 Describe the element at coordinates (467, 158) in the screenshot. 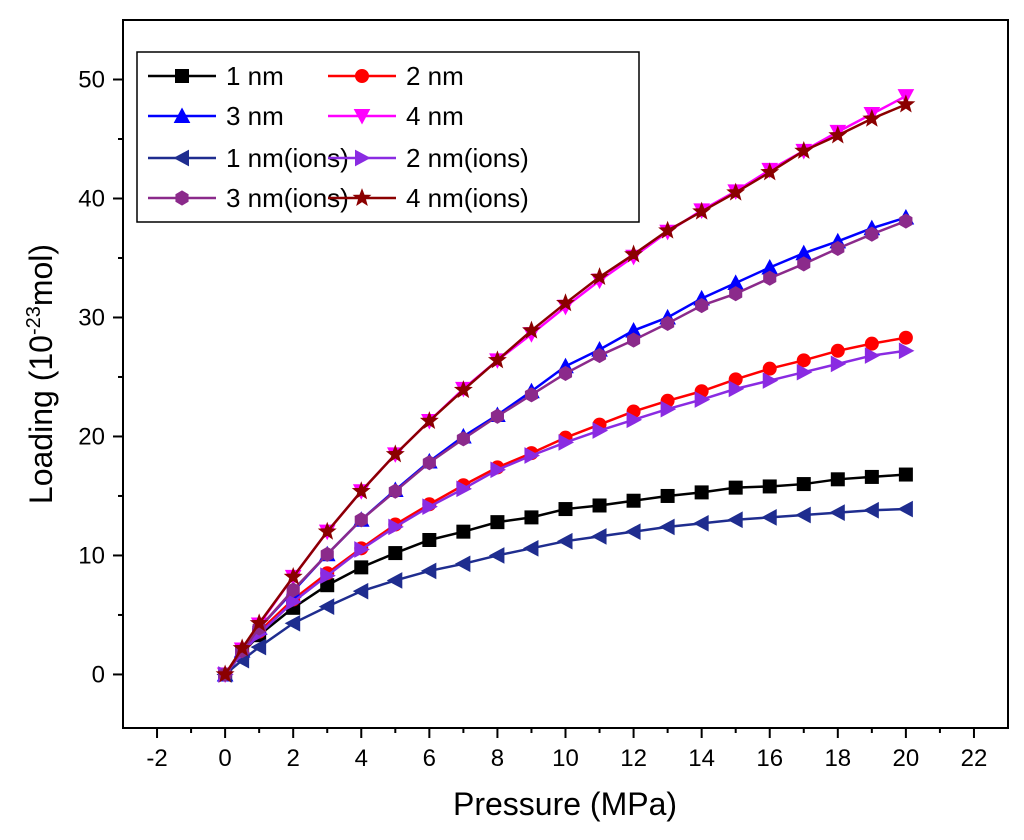

I see `legend-label: 2 nm(ions)` at that location.